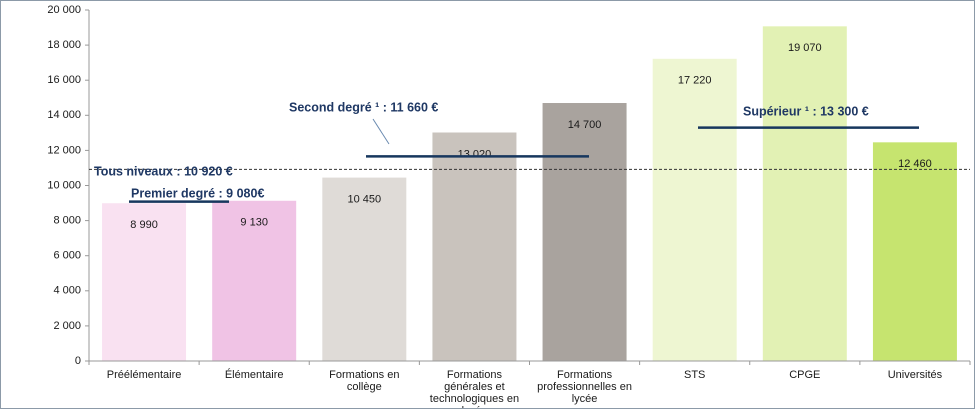 Image resolution: width=975 pixels, height=409 pixels. What do you see at coordinates (67, 291) in the screenshot?
I see `y-tick-label: 4 000` at bounding box center [67, 291].